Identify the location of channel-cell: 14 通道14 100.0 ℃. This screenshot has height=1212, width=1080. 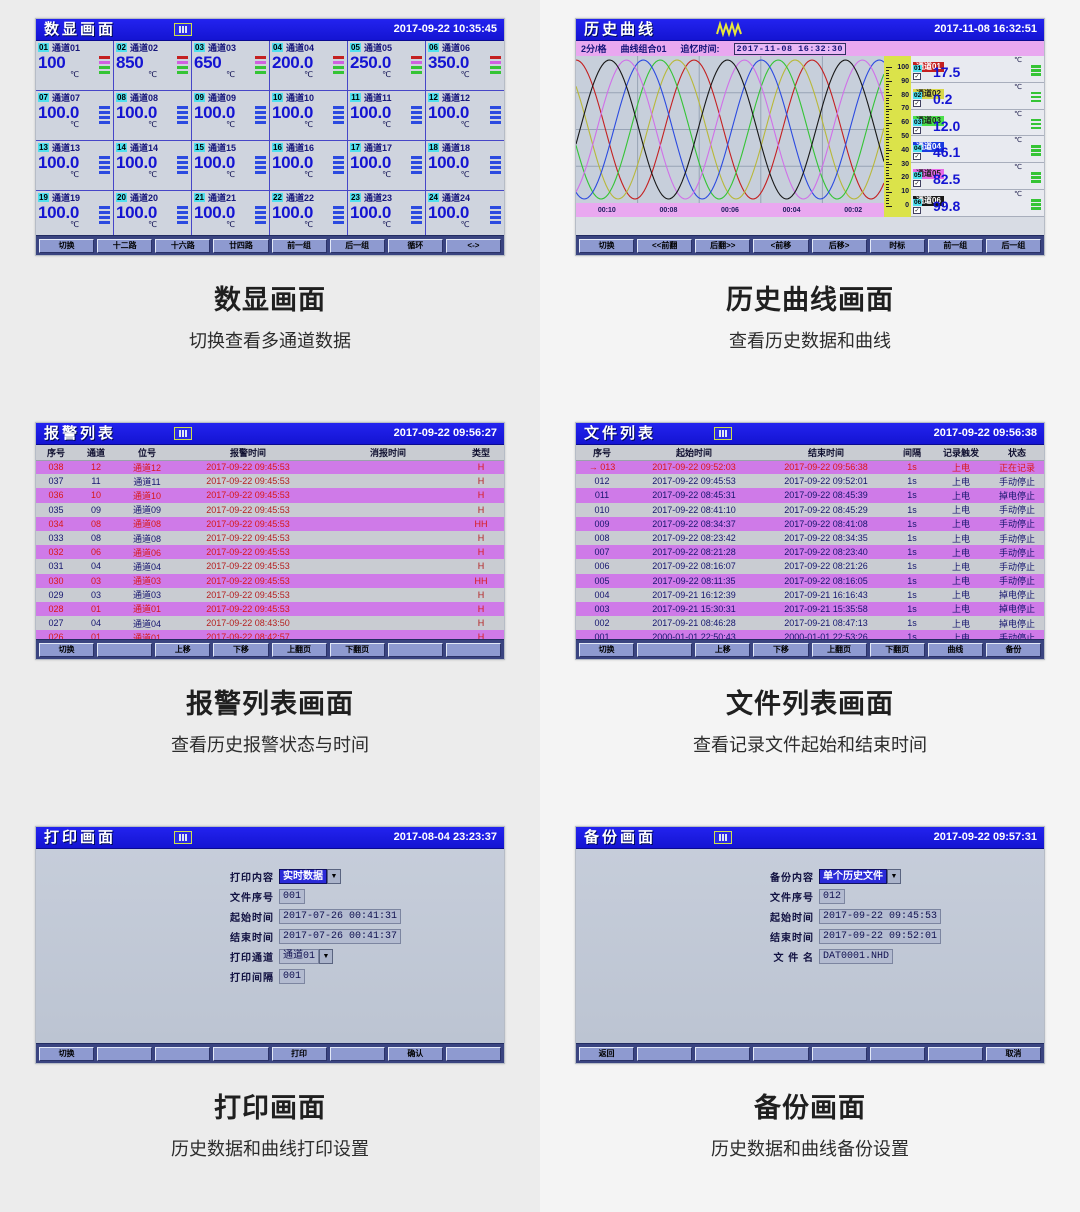
(153, 166).